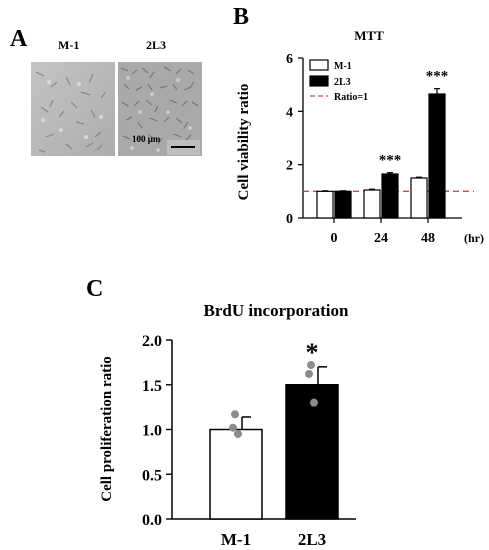  I want to click on legend-m1-swatch, so click(319, 65).